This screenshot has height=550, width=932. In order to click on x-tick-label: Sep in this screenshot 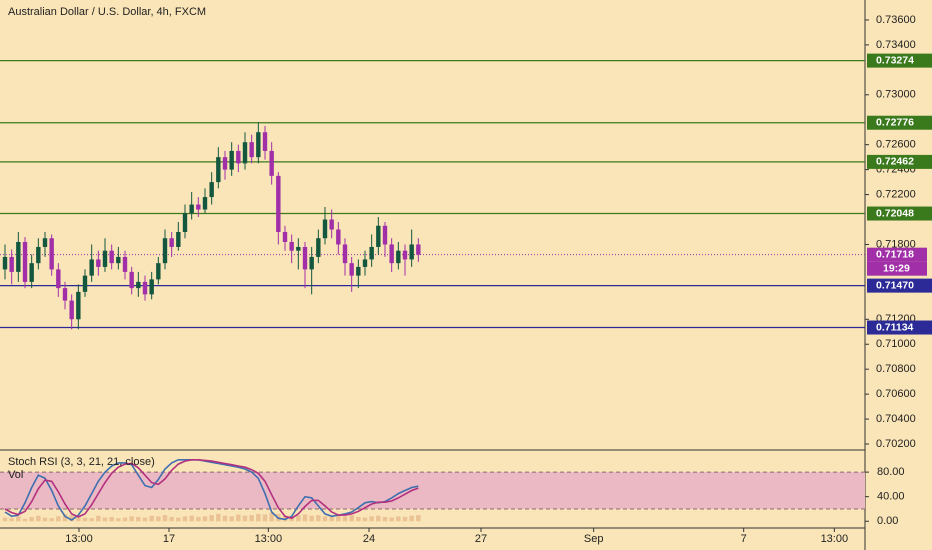, I will do `click(594, 539)`.